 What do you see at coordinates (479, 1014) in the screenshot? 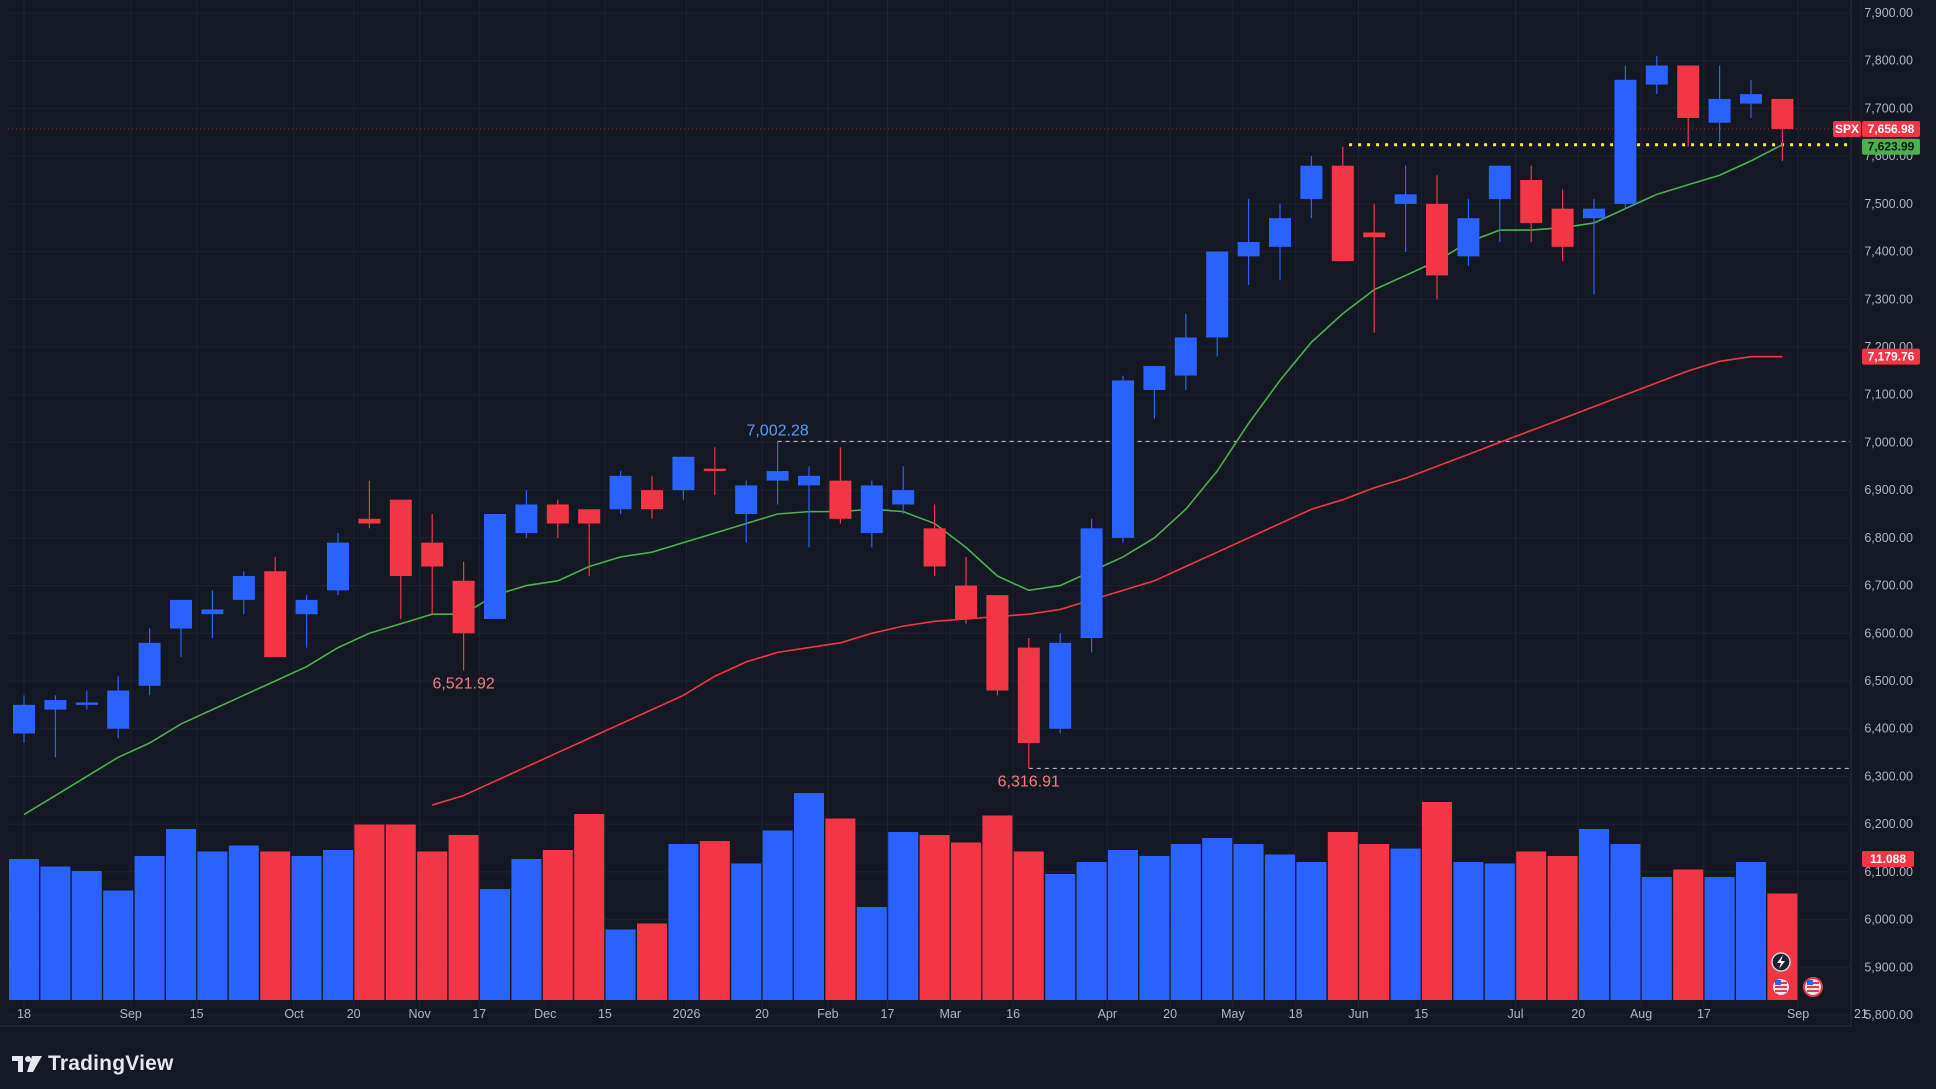
I see `time-tick-label: 17` at bounding box center [479, 1014].